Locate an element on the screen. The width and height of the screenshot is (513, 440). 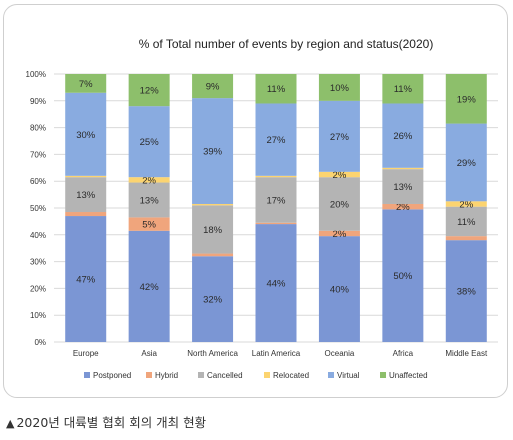
data-label: 7% is located at coordinates (86, 84).